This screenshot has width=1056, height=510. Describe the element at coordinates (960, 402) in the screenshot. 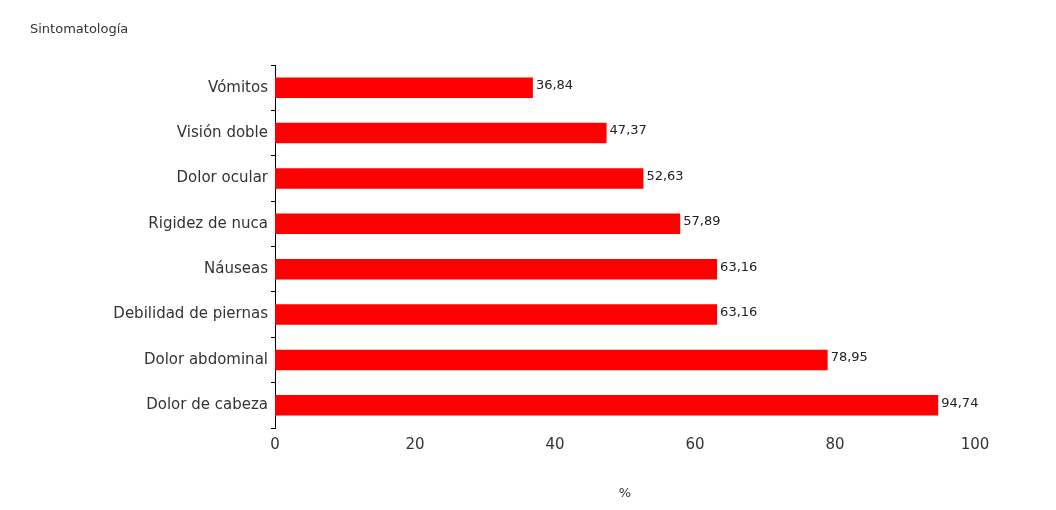

I see `data-label: 94,74` at that location.